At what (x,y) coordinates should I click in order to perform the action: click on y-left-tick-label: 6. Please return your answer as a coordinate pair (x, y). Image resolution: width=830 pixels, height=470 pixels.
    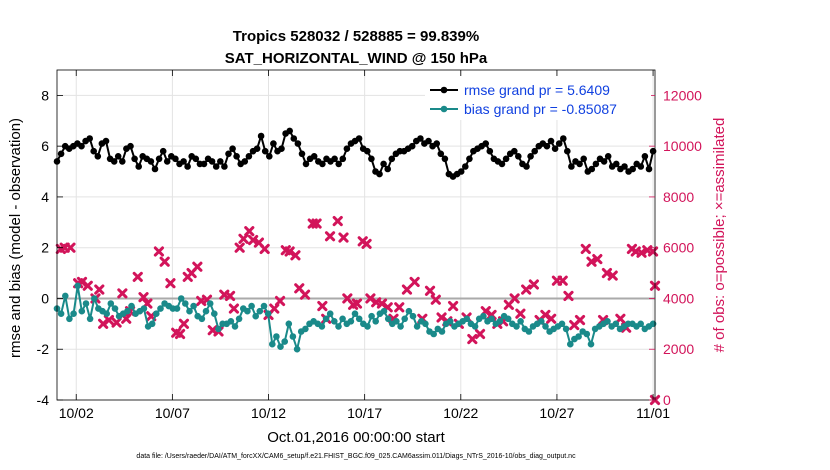
    Looking at the image, I should click on (45, 146).